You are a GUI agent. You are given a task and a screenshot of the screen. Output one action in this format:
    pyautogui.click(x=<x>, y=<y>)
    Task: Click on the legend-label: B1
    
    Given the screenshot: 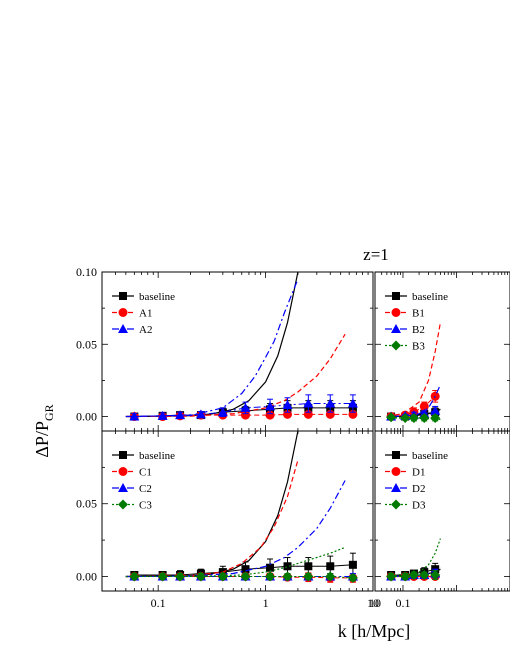 What is the action you would take?
    pyautogui.click(x=418, y=314)
    